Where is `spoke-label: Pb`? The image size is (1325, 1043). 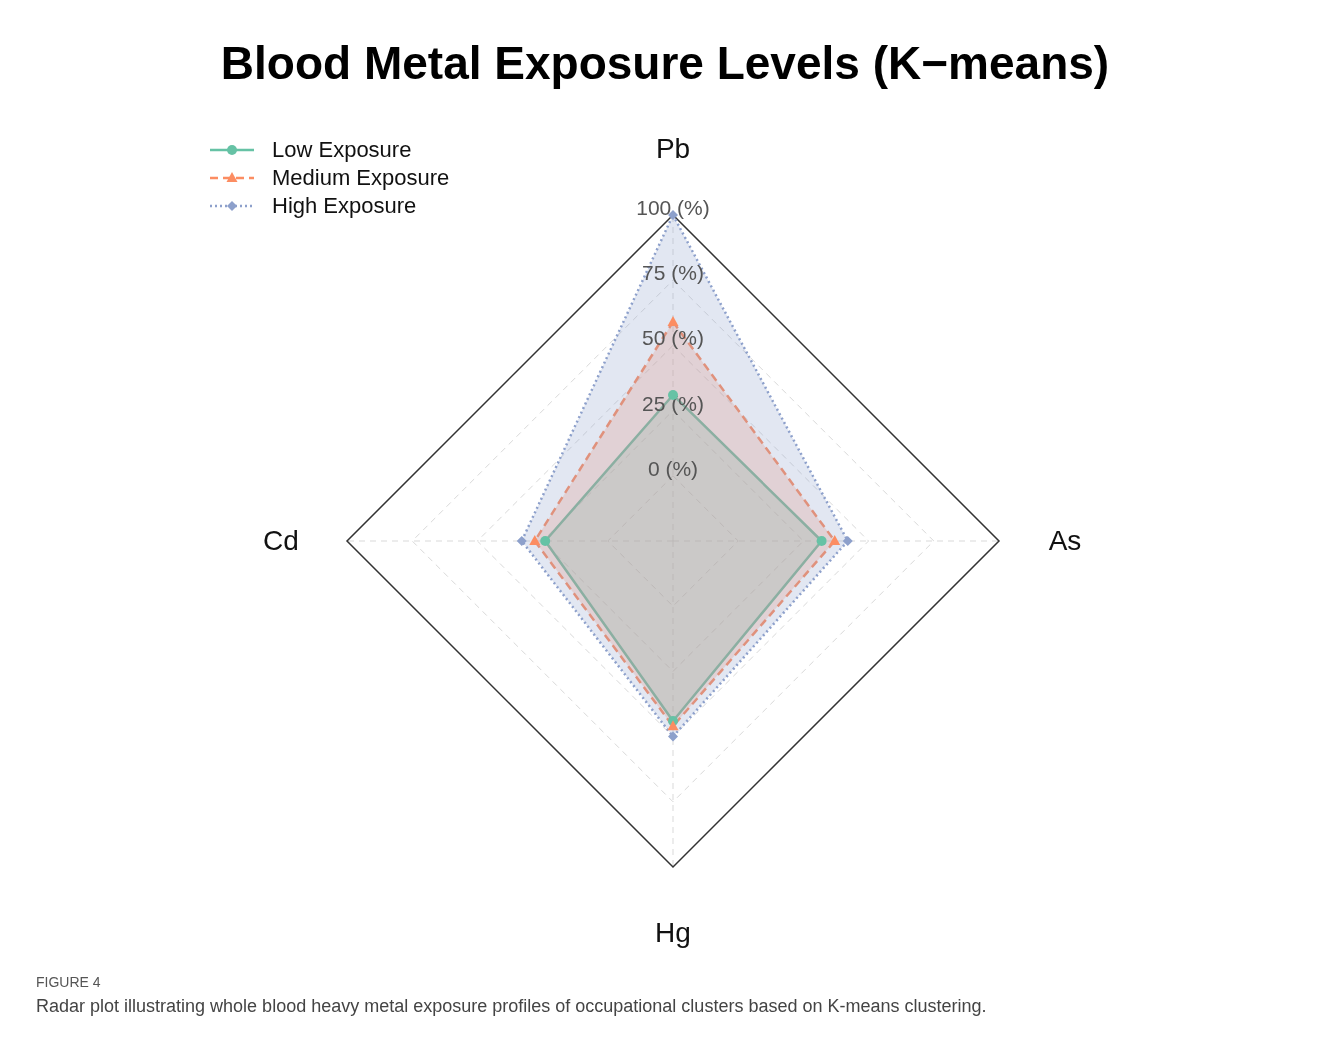
spoke-label: Pb is located at coordinates (673, 148).